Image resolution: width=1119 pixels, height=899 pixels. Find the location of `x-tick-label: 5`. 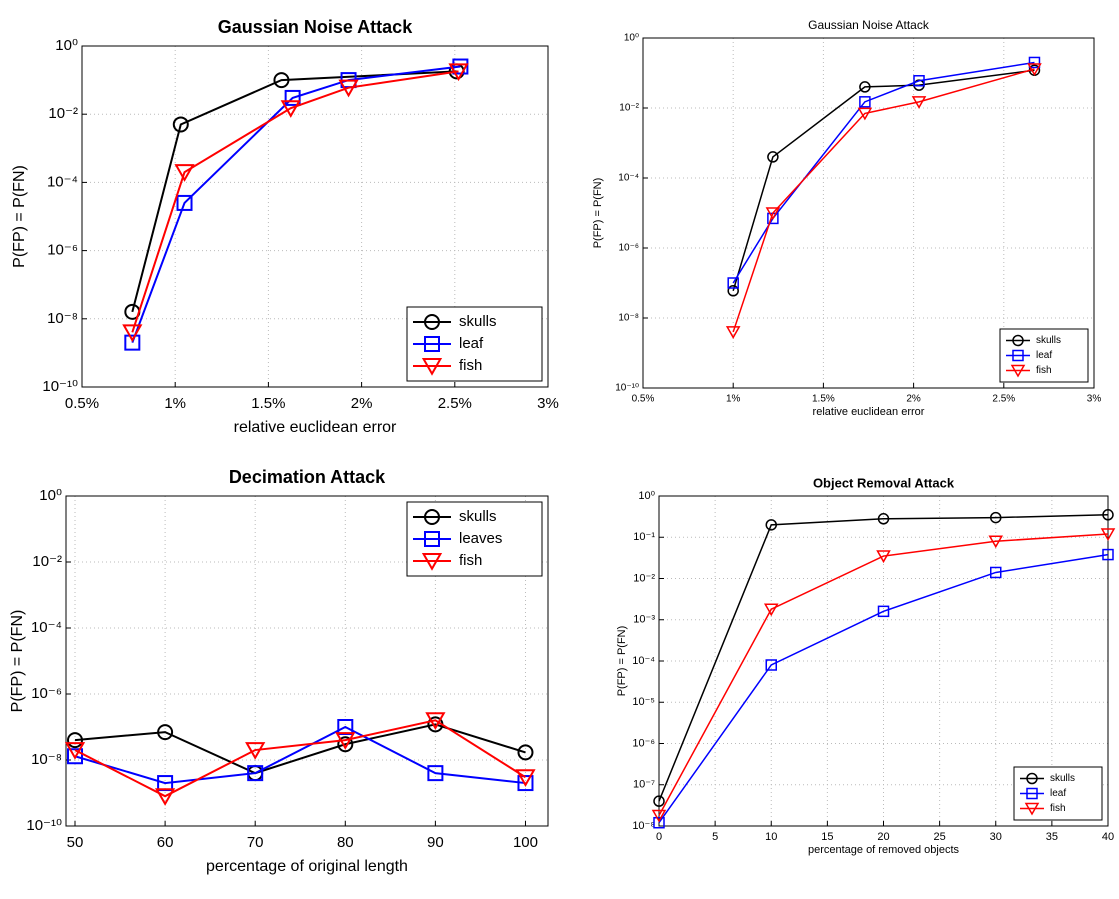

x-tick-label: 5 is located at coordinates (715, 837).